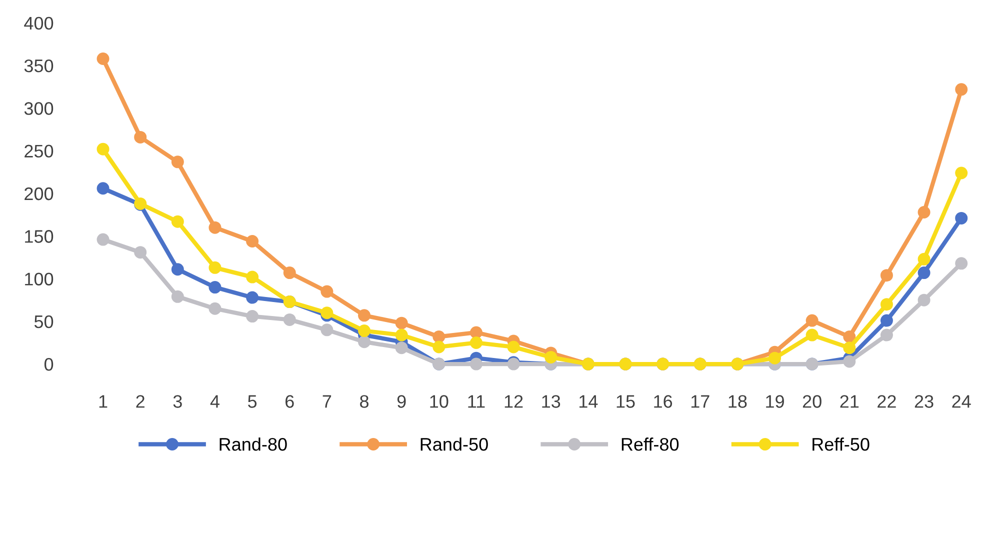 The height and width of the screenshot is (533, 981). What do you see at coordinates (625, 401) in the screenshot?
I see `x-tick-label: 15` at bounding box center [625, 401].